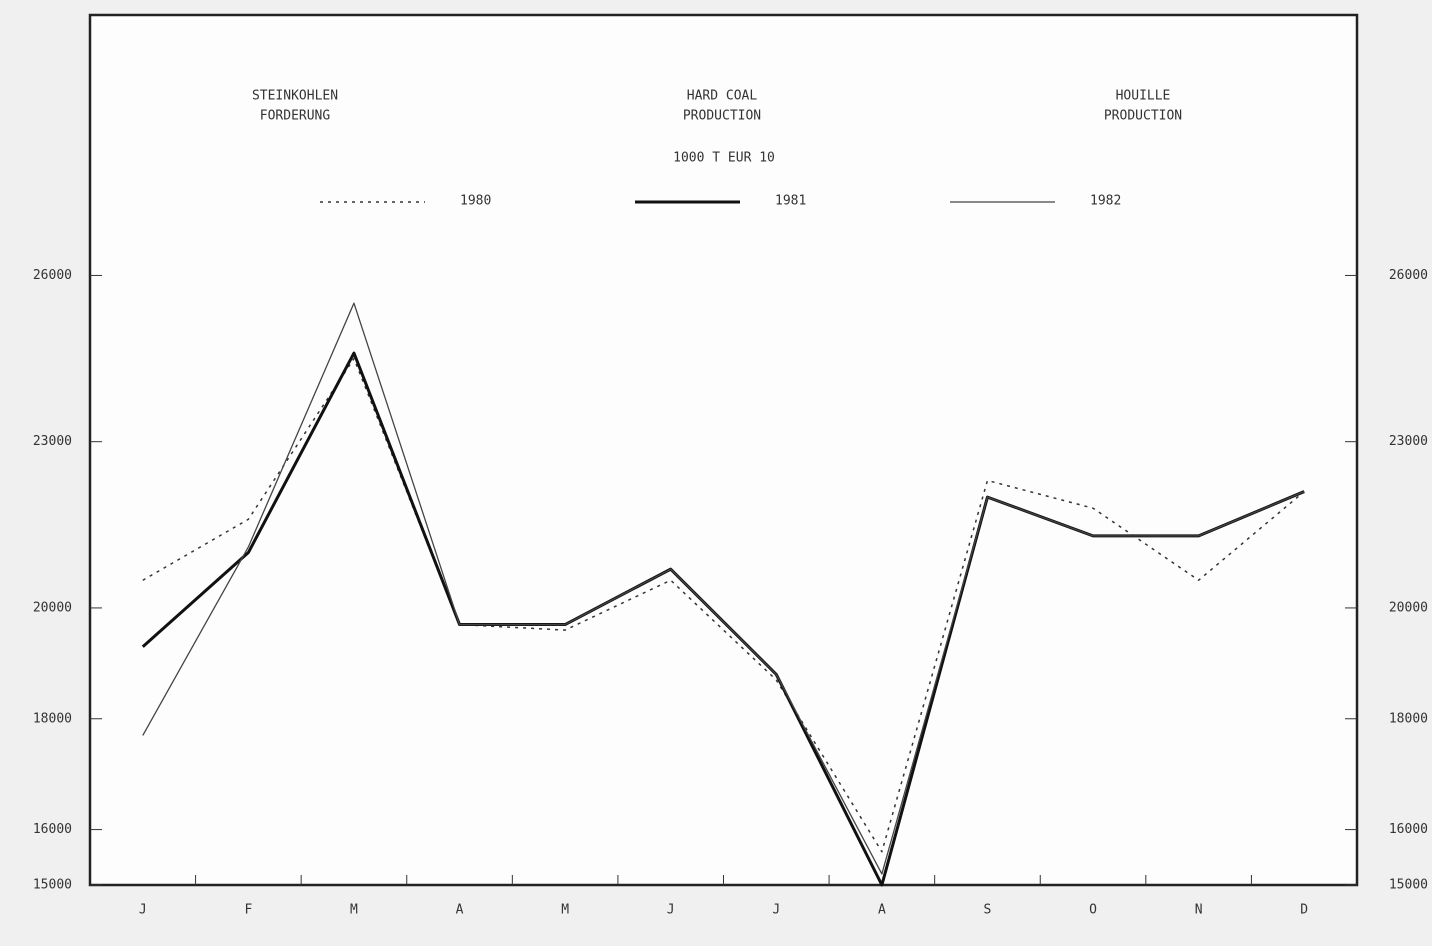 This screenshot has width=1432, height=946. I want to click on y2-tick-label: 23000, so click(1408, 441).